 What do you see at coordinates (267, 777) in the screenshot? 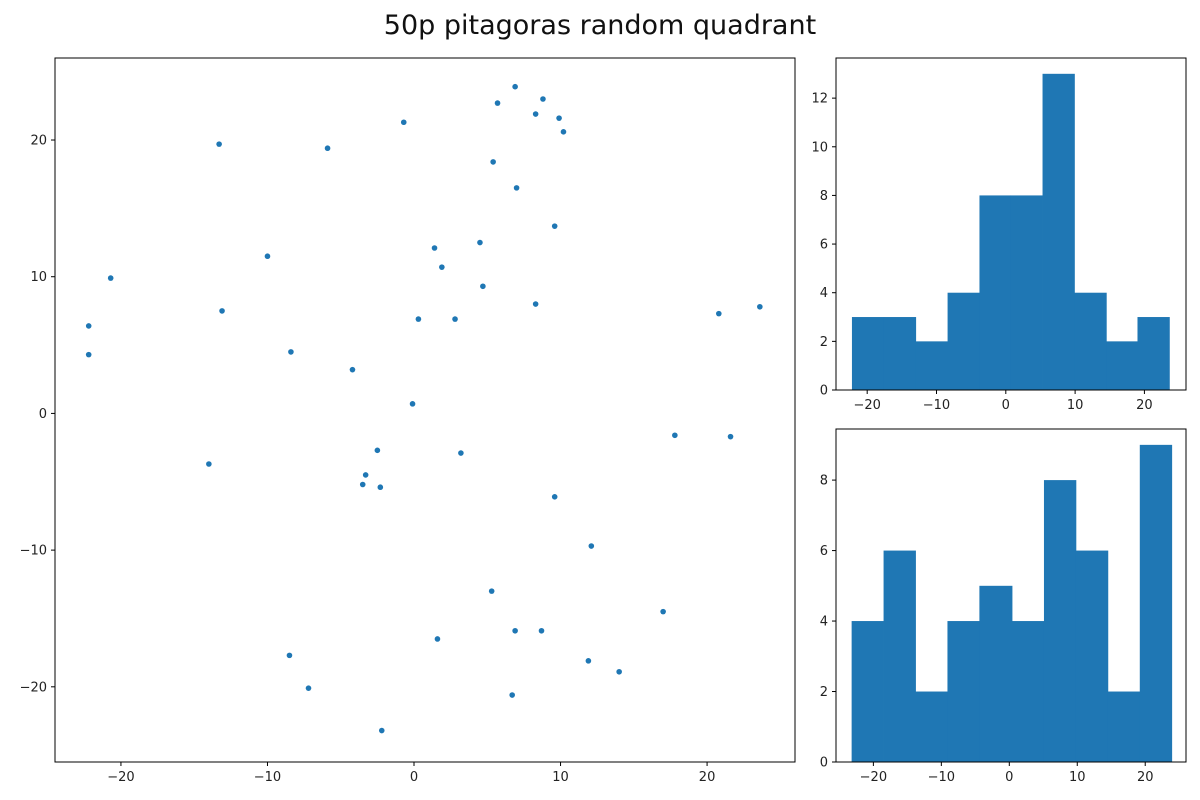
I see `scatter-xtick-label: −10` at bounding box center [267, 777].